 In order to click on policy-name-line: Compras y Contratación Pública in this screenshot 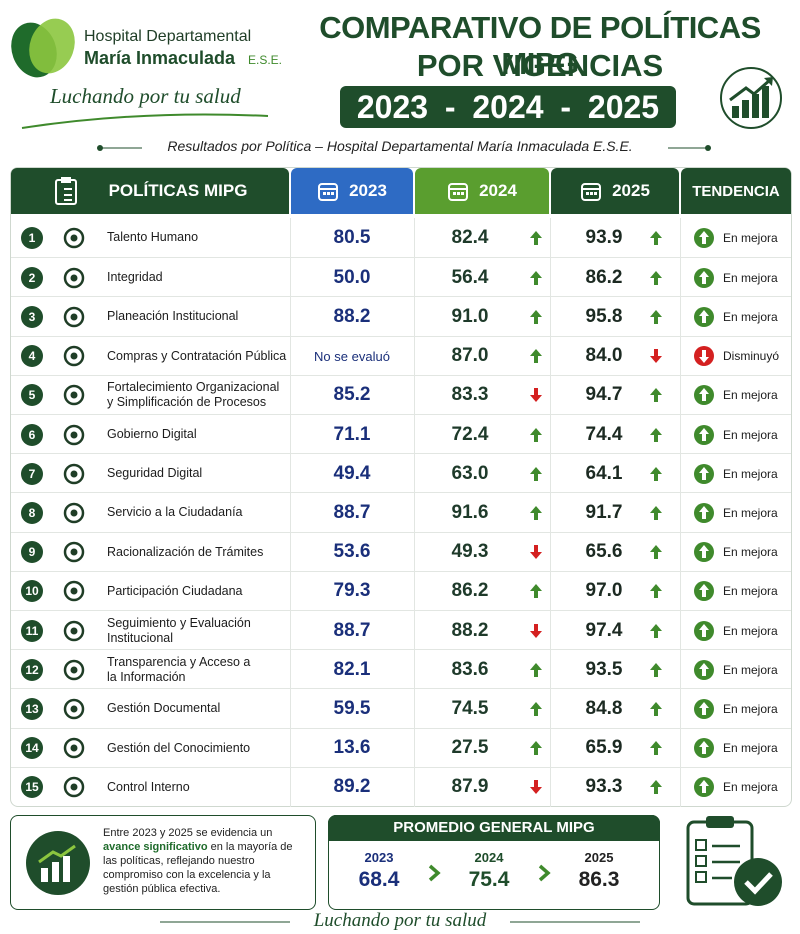, I will do `click(197, 355)`.